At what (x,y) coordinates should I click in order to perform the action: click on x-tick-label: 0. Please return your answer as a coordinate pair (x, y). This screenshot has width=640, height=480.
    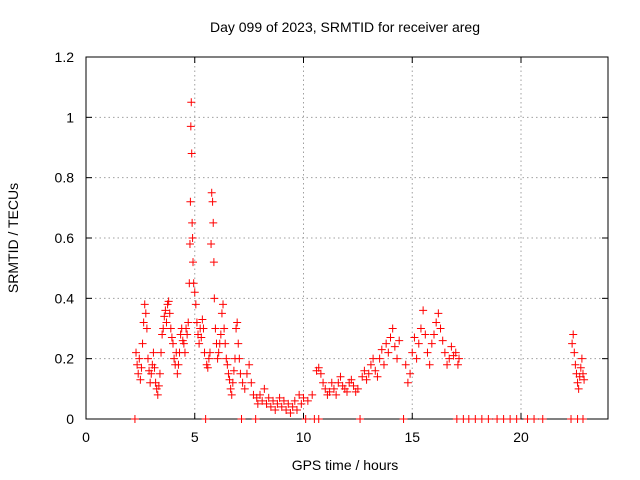
    Looking at the image, I should click on (86, 437).